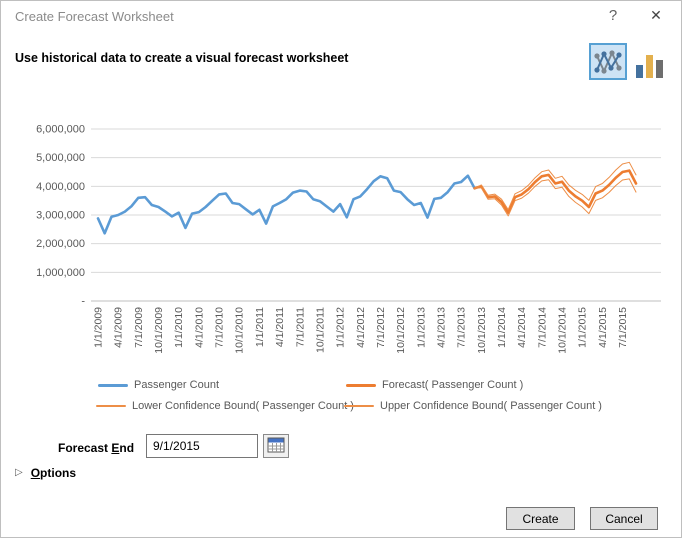 The image size is (682, 538). Describe the element at coordinates (240, 330) in the screenshot. I see `x-axis-tick-label: 10/1/2010` at that location.